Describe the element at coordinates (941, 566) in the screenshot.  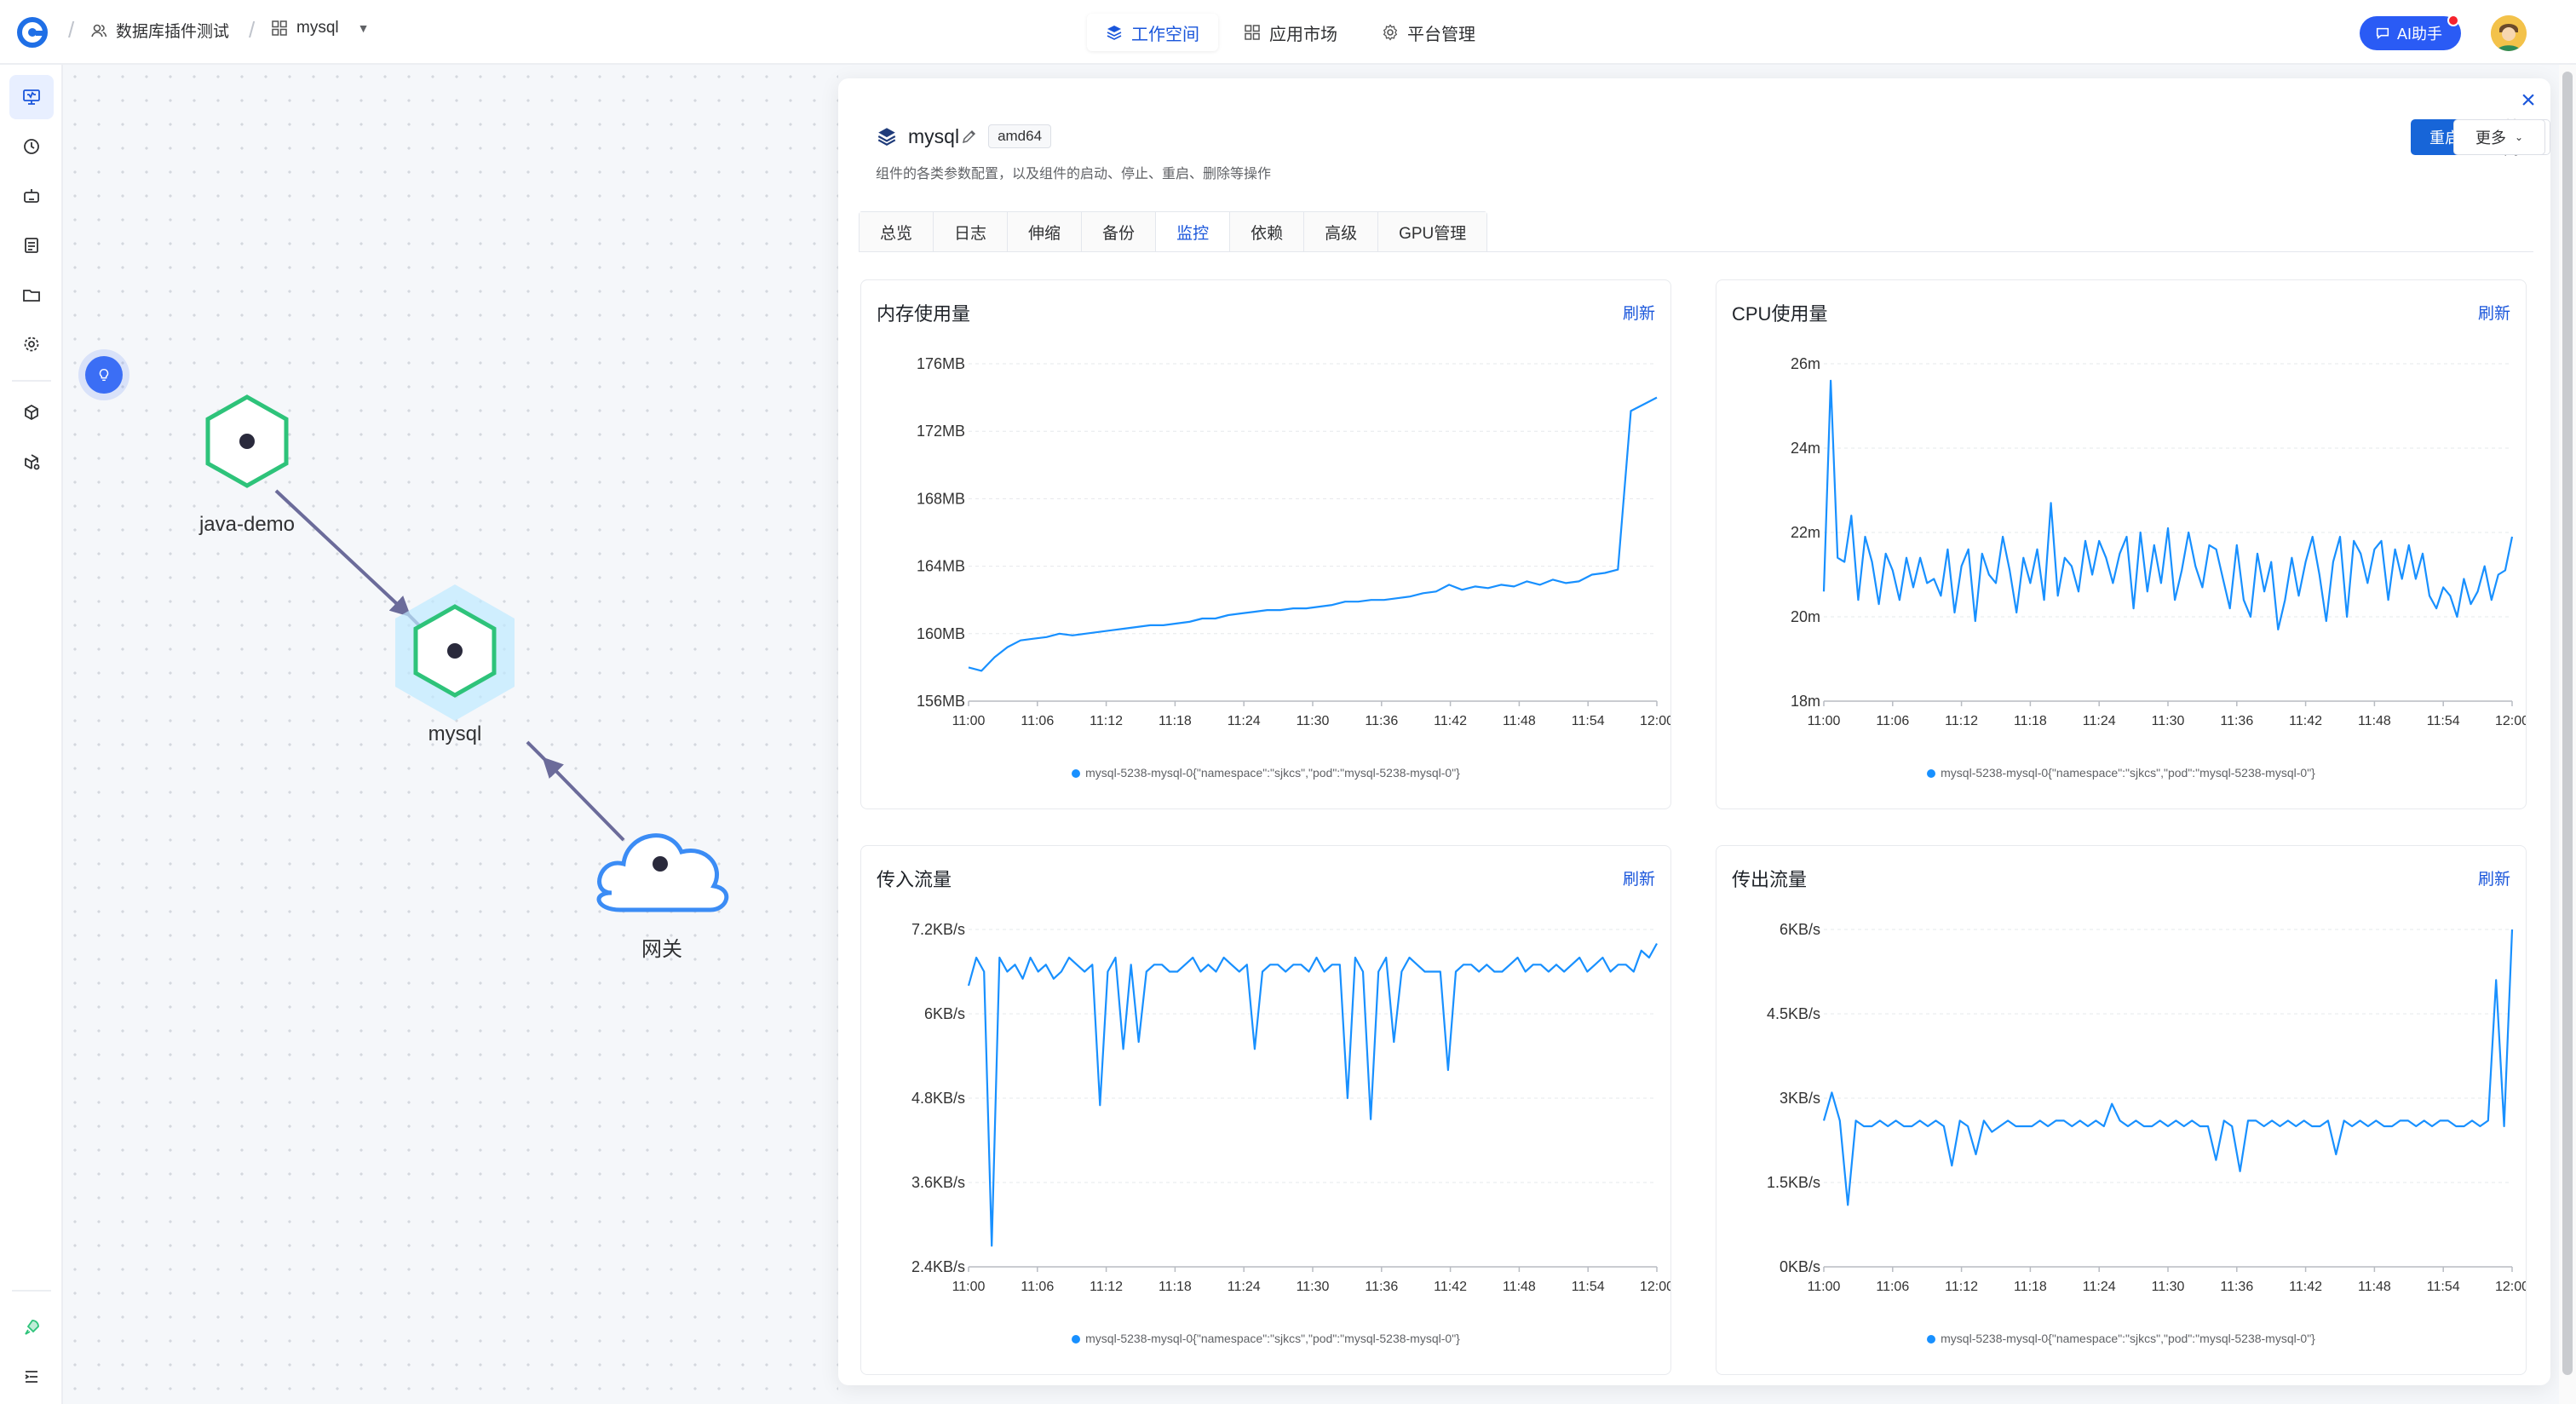
I see `y-tick-label: 164MB` at that location.